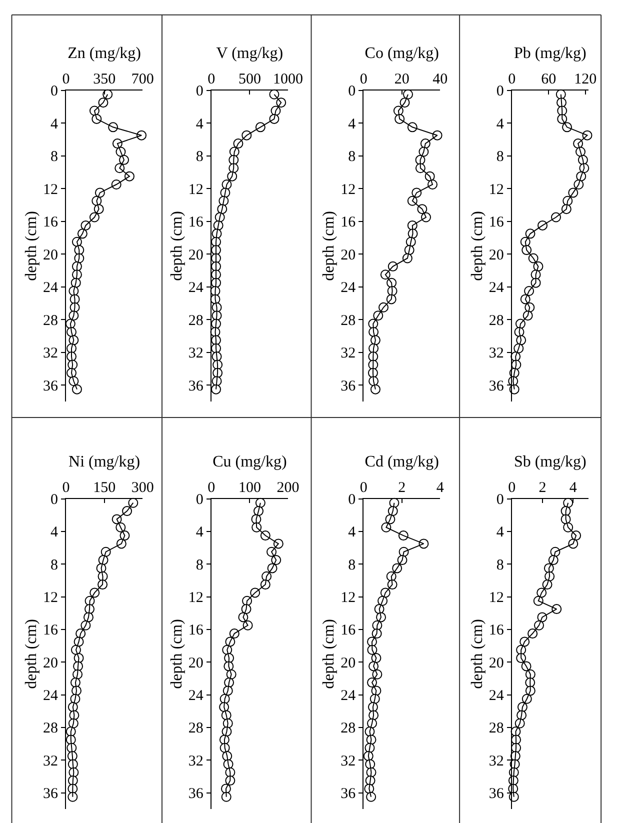 The image size is (618, 823). Describe the element at coordinates (104, 79) in the screenshot. I see `x-tick-label: 350` at that location.